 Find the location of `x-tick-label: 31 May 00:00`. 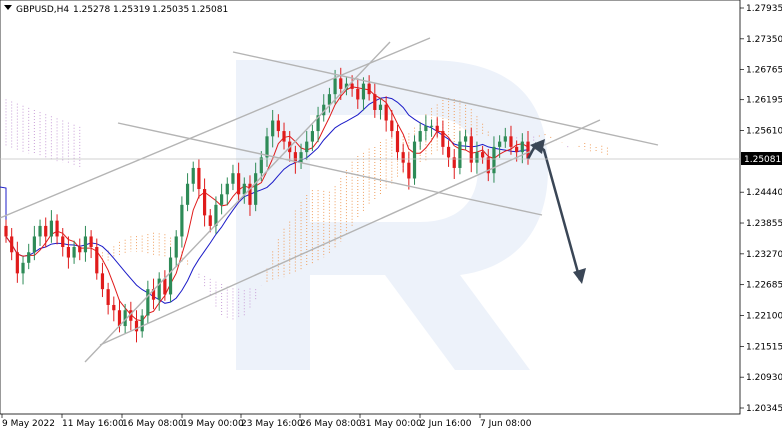

x-tick-label: 31 May 00:00 is located at coordinates (391, 424).